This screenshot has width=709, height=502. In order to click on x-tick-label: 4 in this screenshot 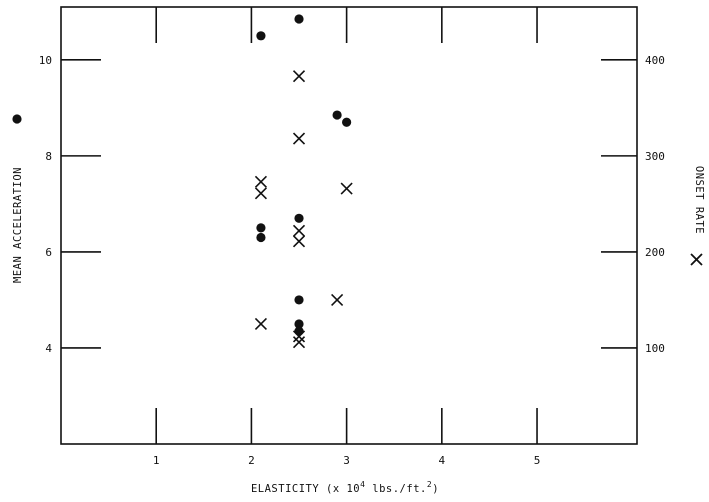, I will do `click(442, 460)`.